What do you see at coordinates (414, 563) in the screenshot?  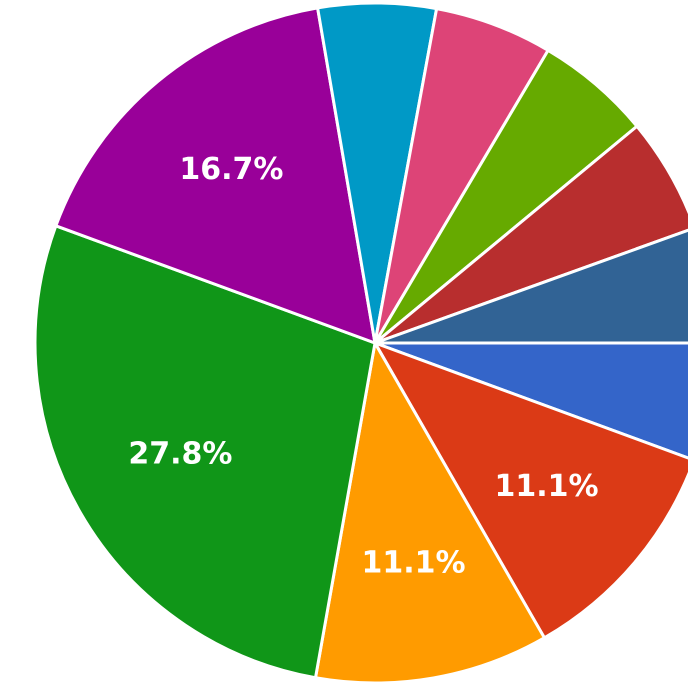 I see `pie-slice-label-3: 11.1%` at bounding box center [414, 563].